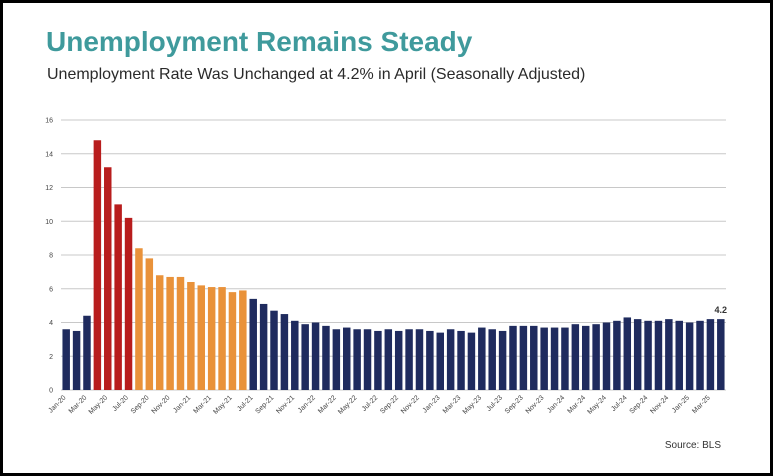 The image size is (773, 476). What do you see at coordinates (51, 357) in the screenshot?
I see `y-tick-label: 2` at bounding box center [51, 357].